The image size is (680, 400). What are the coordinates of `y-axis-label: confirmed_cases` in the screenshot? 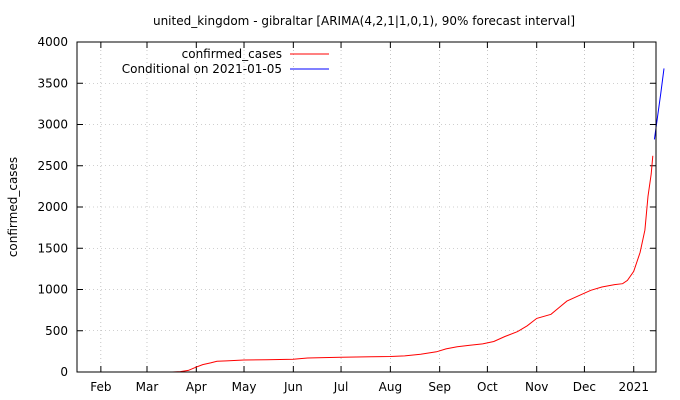 It's located at (13, 207).